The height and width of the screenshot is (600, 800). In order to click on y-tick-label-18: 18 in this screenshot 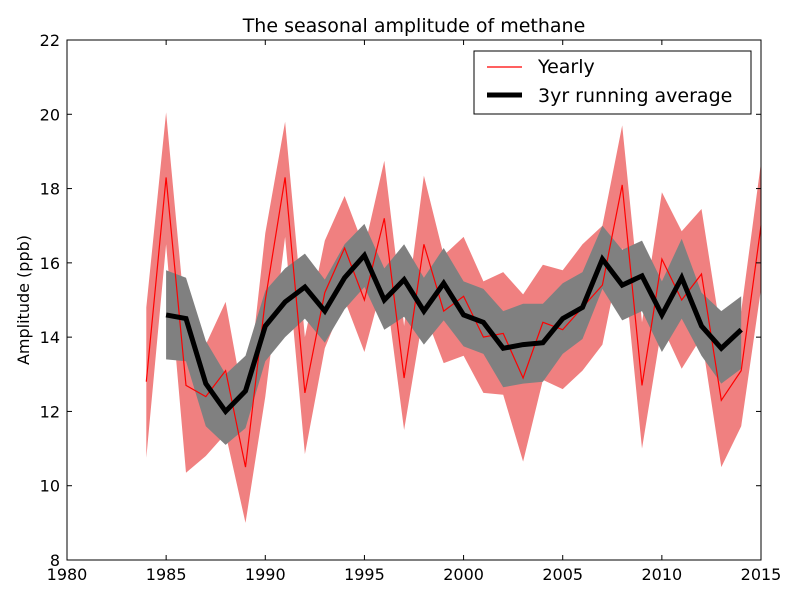, I will do `click(50, 189)`.